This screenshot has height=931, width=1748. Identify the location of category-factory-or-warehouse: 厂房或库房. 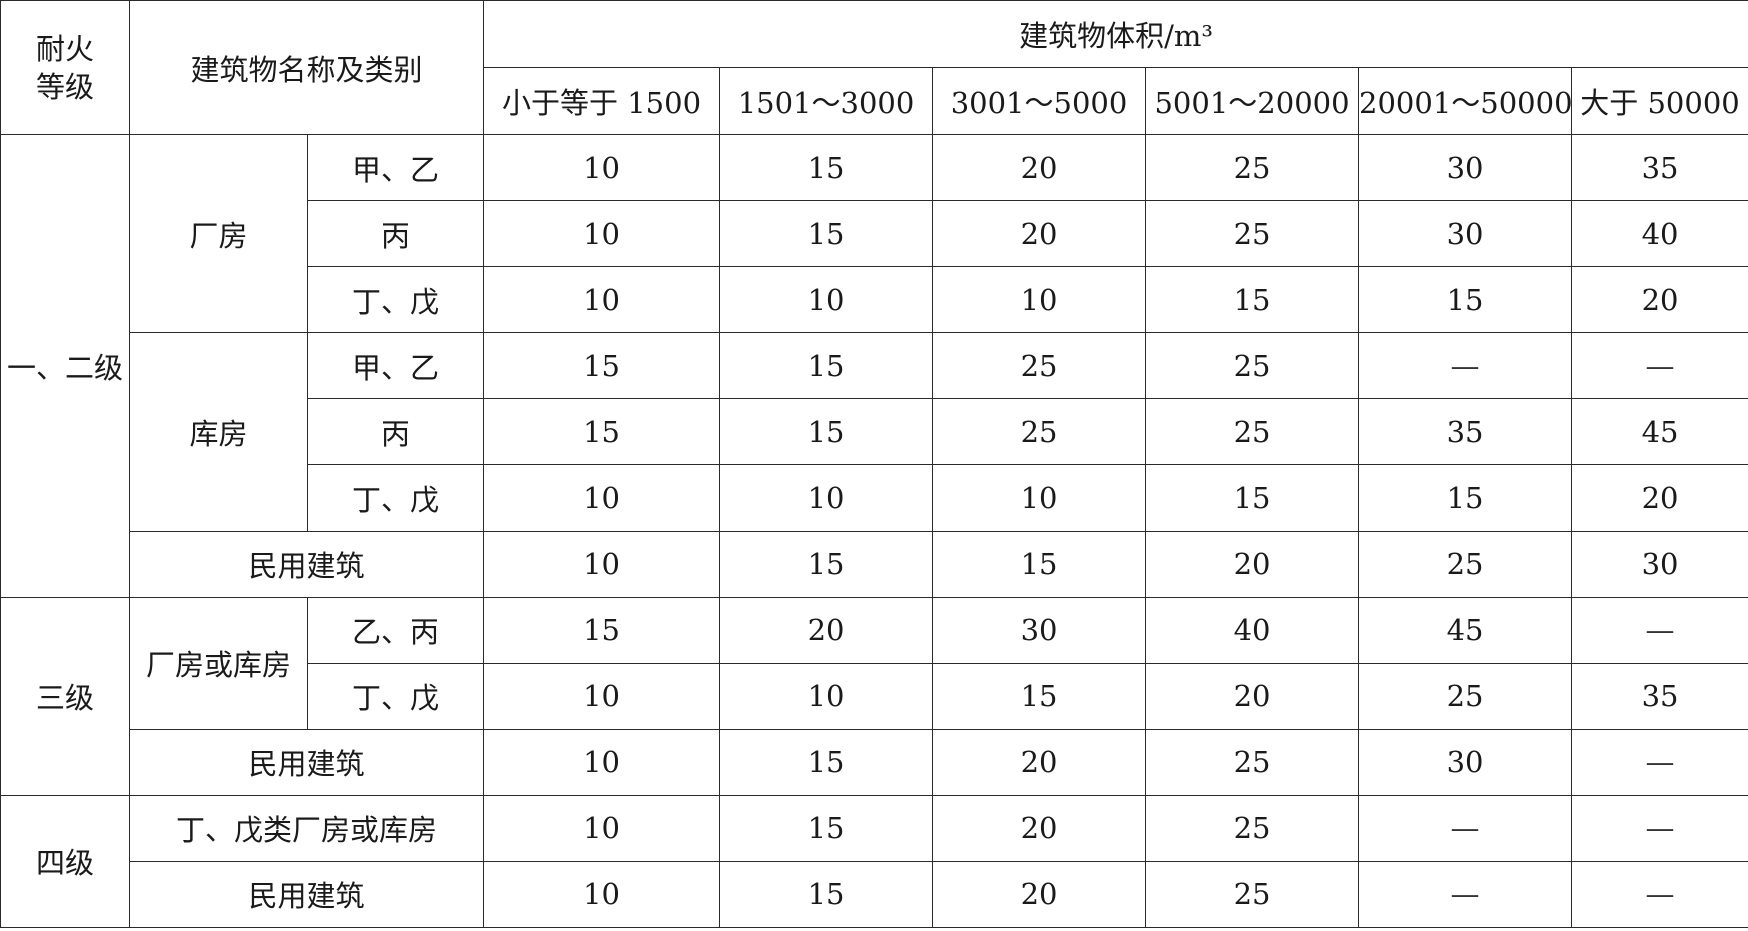
(218, 663).